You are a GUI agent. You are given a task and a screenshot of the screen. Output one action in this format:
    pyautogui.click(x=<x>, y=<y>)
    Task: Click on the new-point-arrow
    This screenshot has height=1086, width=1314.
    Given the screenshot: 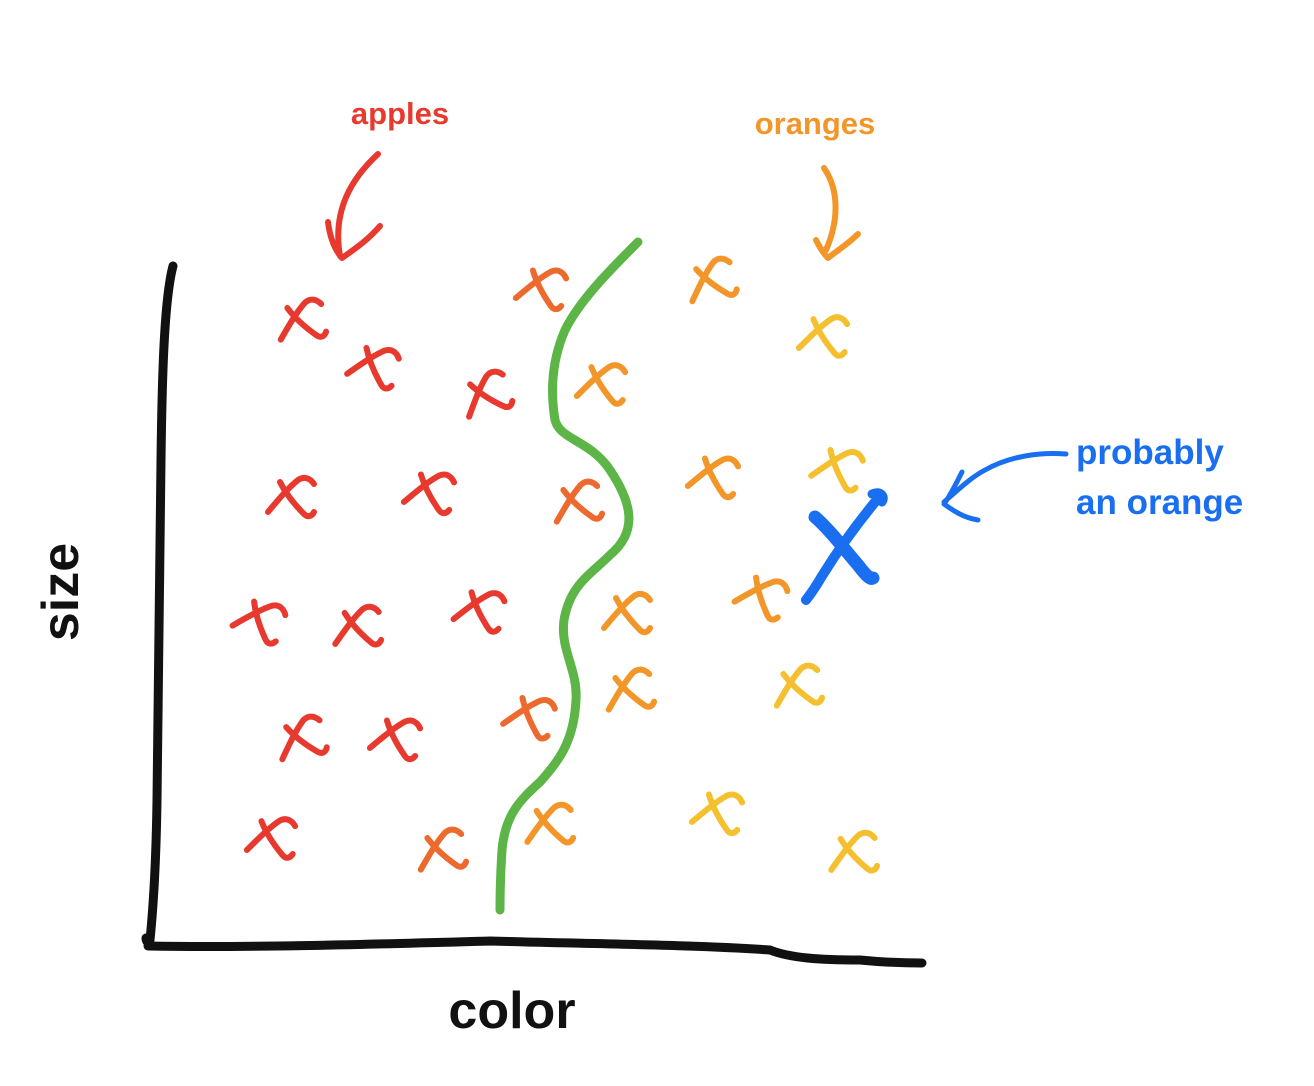 What is the action you would take?
    pyautogui.click(x=1005, y=487)
    